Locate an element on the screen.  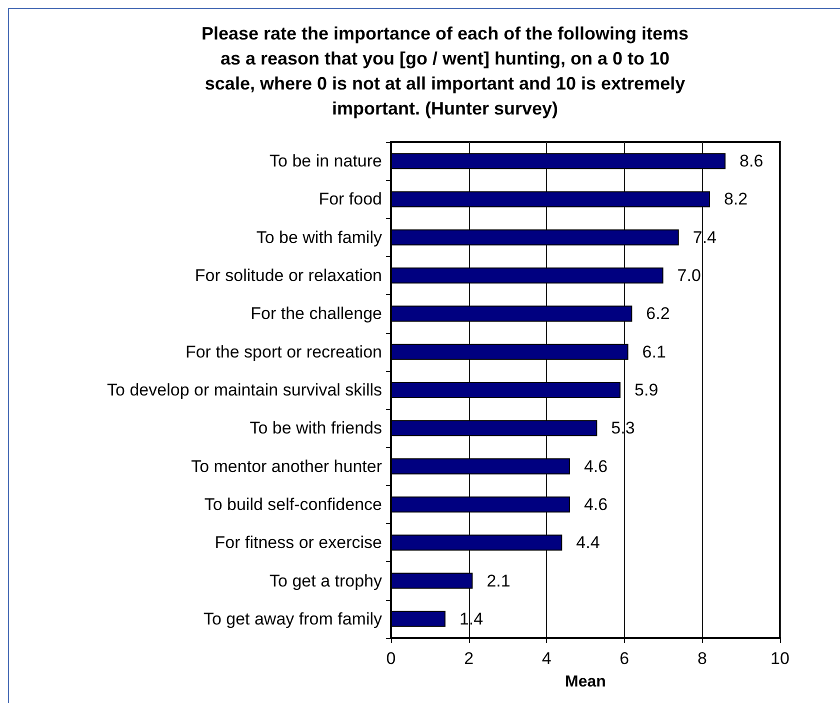
data-label: 2.1 is located at coordinates (498, 580).